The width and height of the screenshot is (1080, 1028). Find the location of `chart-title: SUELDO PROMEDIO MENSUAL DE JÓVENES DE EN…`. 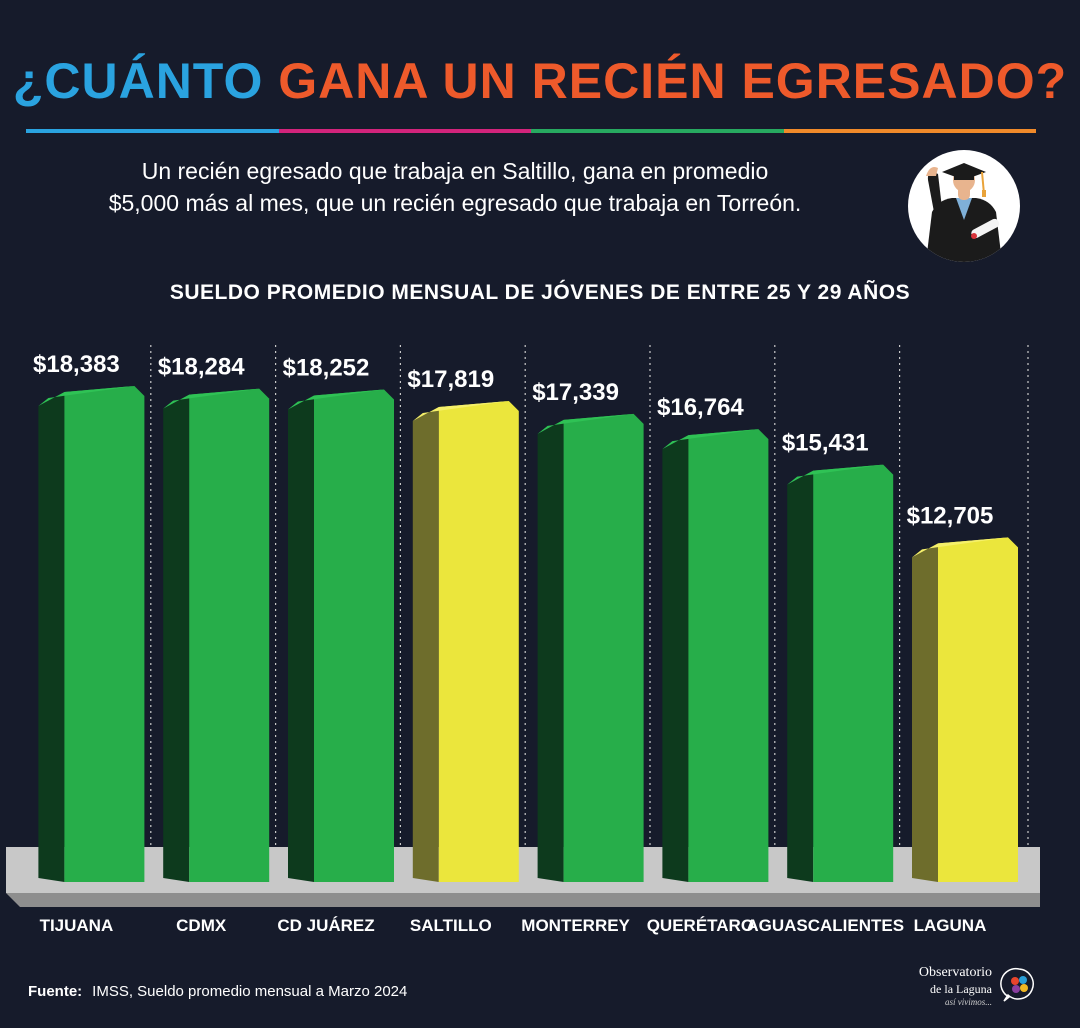

chart-title: SUELDO PROMEDIO MENSUAL DE JÓVENES DE EN… is located at coordinates (540, 292).